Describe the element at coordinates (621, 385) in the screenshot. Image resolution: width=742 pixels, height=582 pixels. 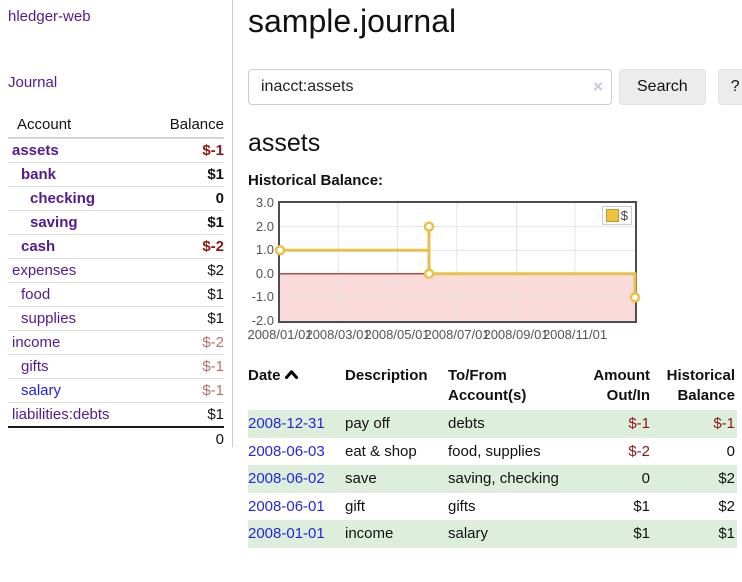
I see `col-header-amount: Amount Out/In` at that location.